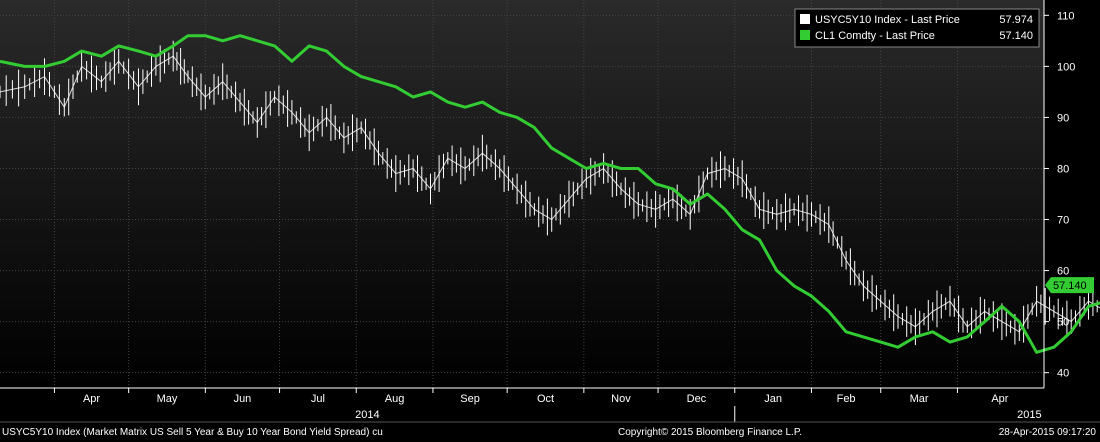  Describe the element at coordinates (887, 20) in the screenshot. I see `legend-label-usyc5y10: USYC5Y10 Index - Last Price` at that location.